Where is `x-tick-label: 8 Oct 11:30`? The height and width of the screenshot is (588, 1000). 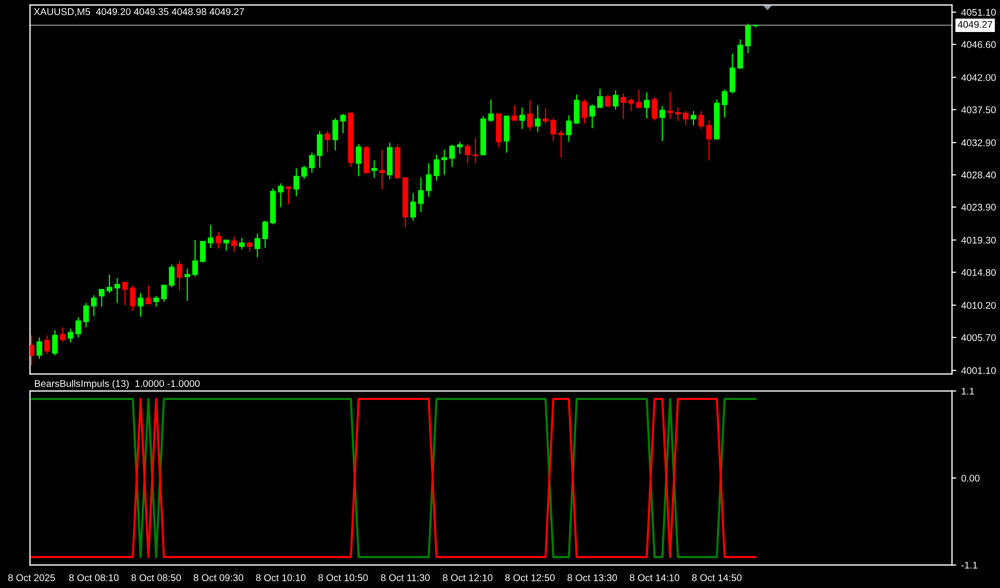 x-tick-label: 8 Oct 11:30 is located at coordinates (405, 578).